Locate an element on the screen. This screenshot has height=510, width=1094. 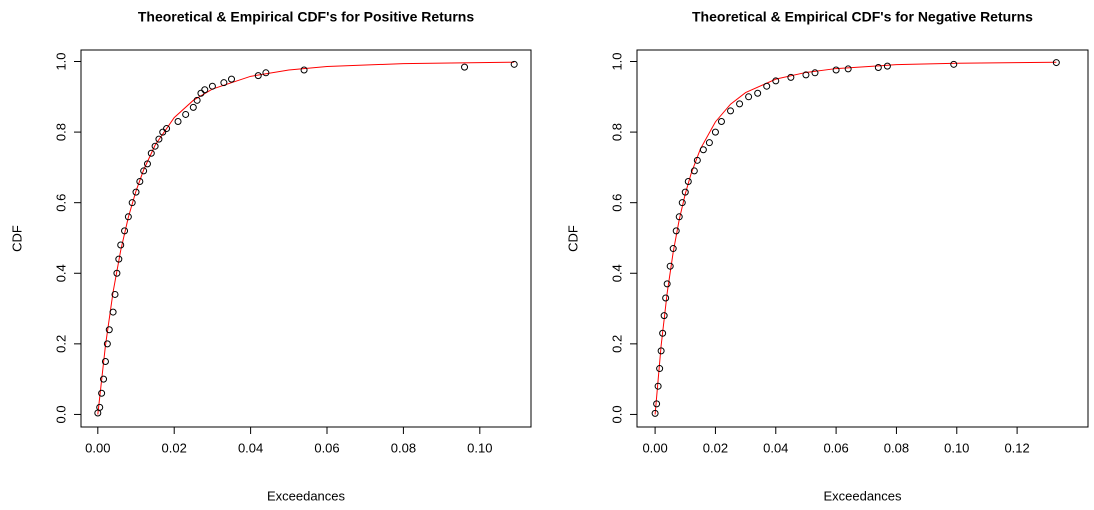
x-tick-label: 0.12 is located at coordinates (1016, 447).